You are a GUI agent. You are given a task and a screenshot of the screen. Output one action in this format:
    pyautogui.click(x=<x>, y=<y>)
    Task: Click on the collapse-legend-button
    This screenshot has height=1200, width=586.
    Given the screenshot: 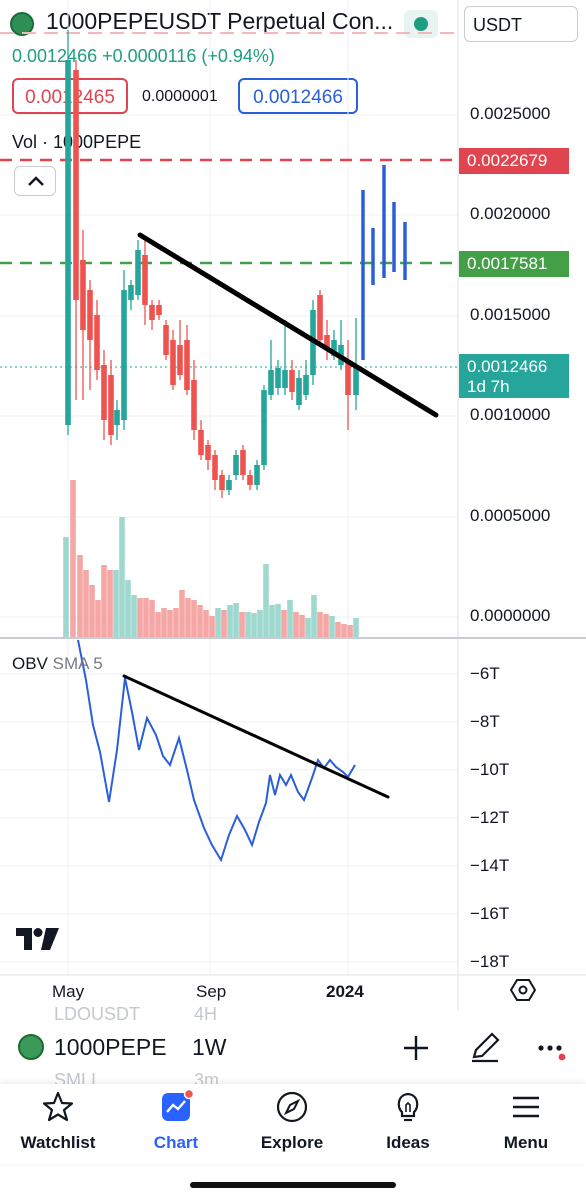 What is the action you would take?
    pyautogui.click(x=35, y=181)
    